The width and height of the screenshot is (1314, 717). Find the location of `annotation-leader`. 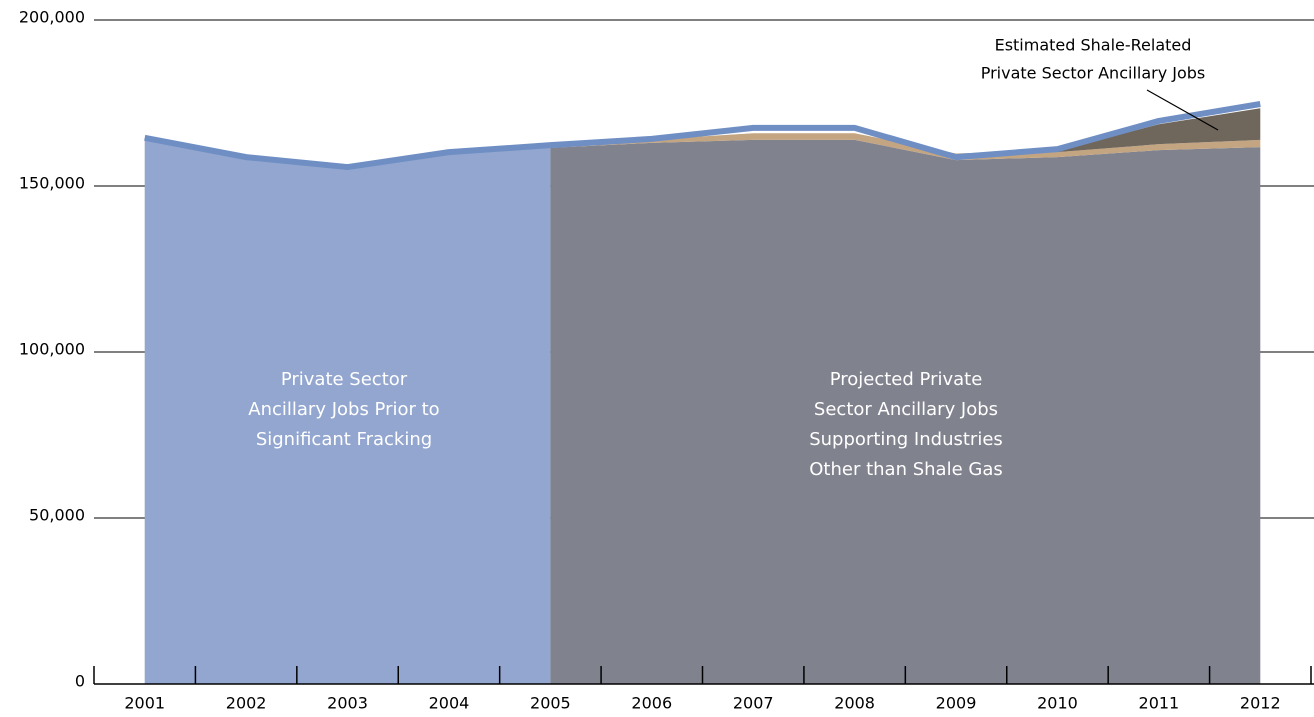

annotation-leader is located at coordinates (1182, 110).